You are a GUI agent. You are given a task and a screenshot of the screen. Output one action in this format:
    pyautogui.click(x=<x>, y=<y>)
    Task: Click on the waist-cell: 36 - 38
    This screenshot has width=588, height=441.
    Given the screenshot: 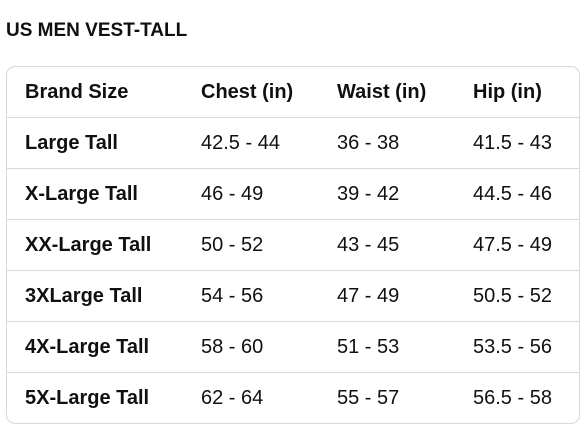 What is the action you would take?
    pyautogui.click(x=368, y=142)
    